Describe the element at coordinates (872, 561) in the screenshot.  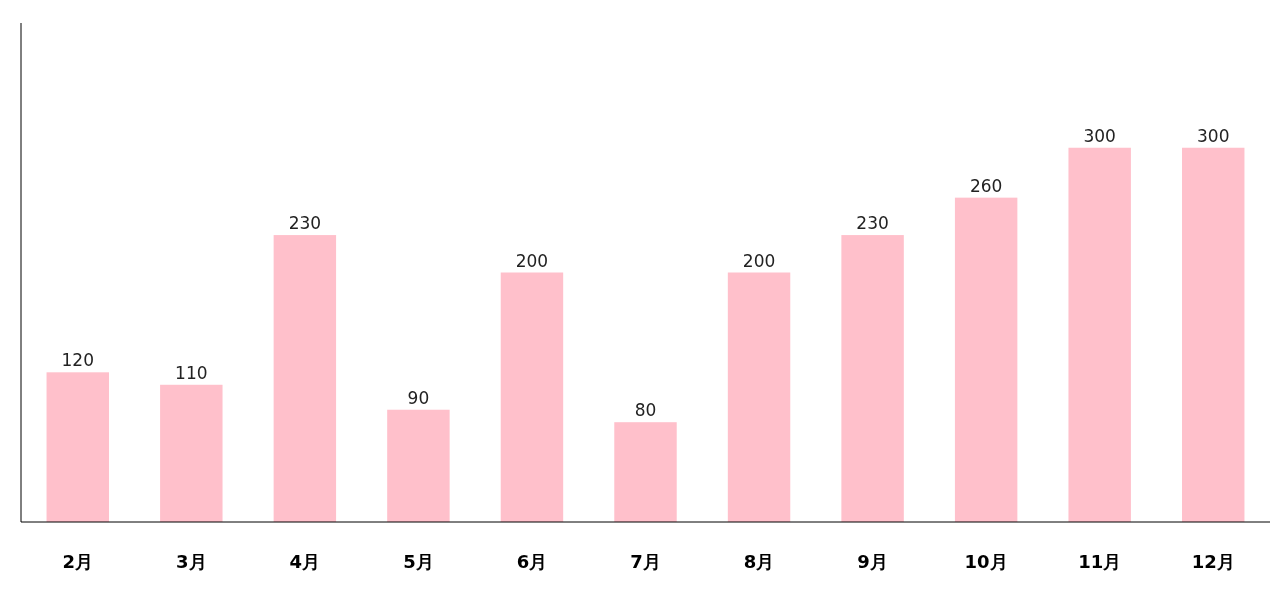
I see `x-tick-label: 9月` at that location.